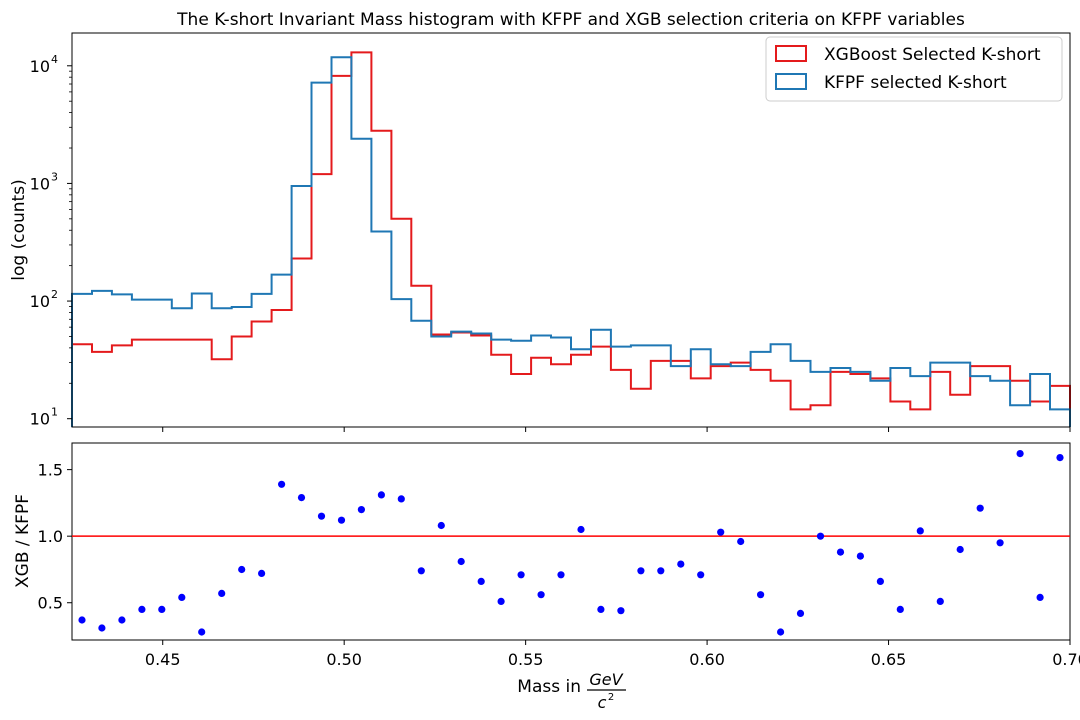 The height and width of the screenshot is (720, 1080). Describe the element at coordinates (602, 702) in the screenshot. I see `xlabel-denominator: c` at that location.